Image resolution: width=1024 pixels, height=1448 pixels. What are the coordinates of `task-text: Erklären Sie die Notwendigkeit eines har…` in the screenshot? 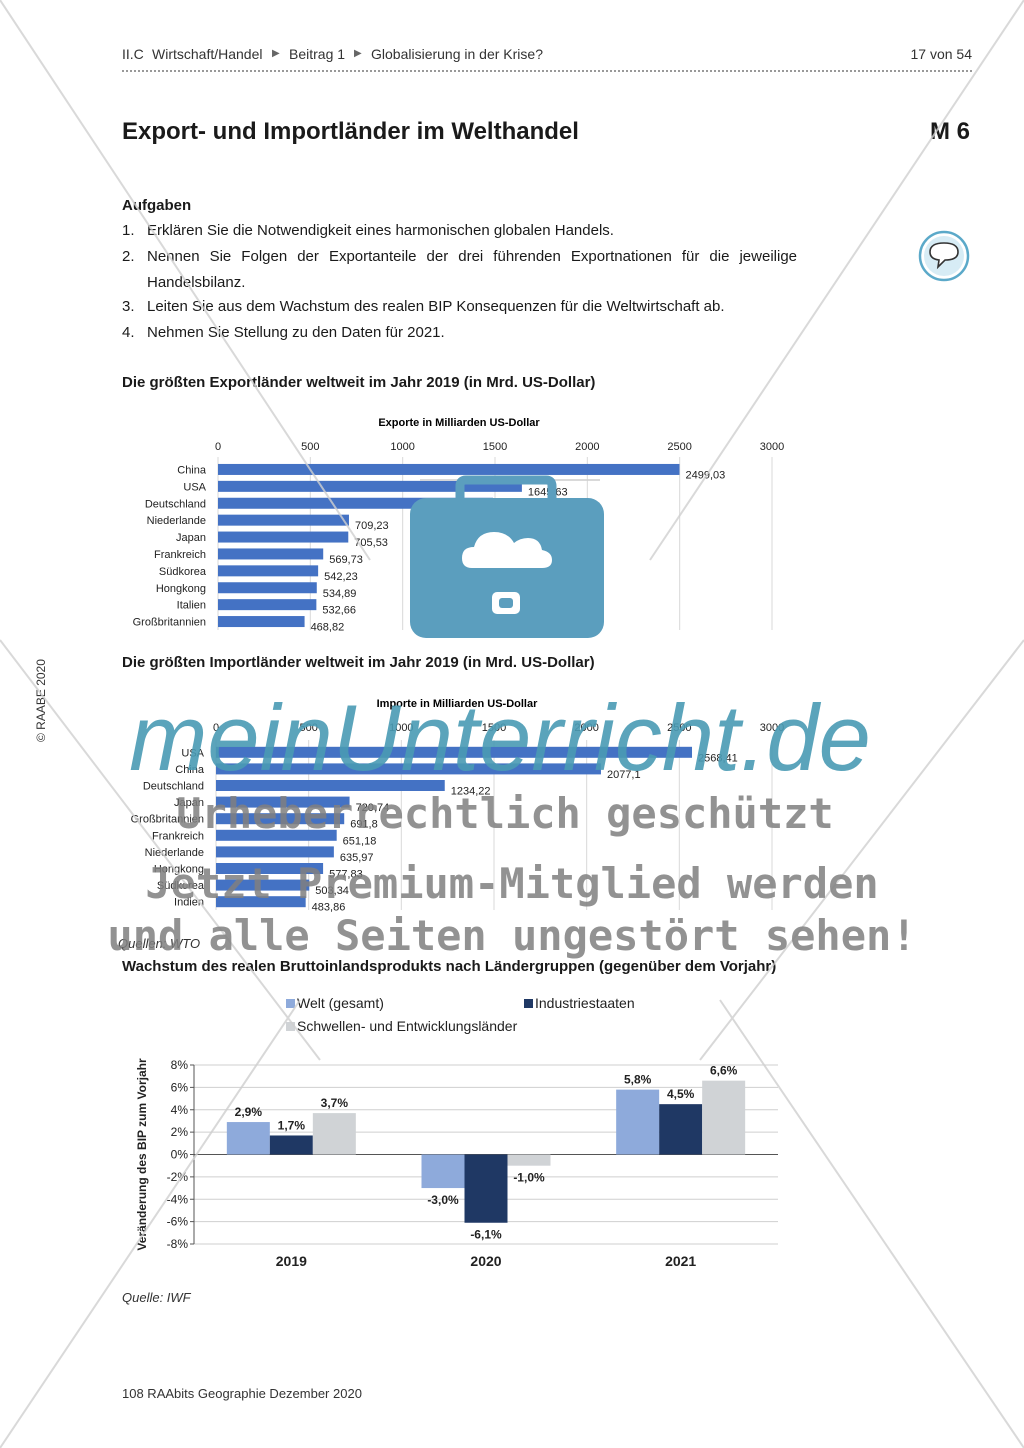 It's located at (380, 230).